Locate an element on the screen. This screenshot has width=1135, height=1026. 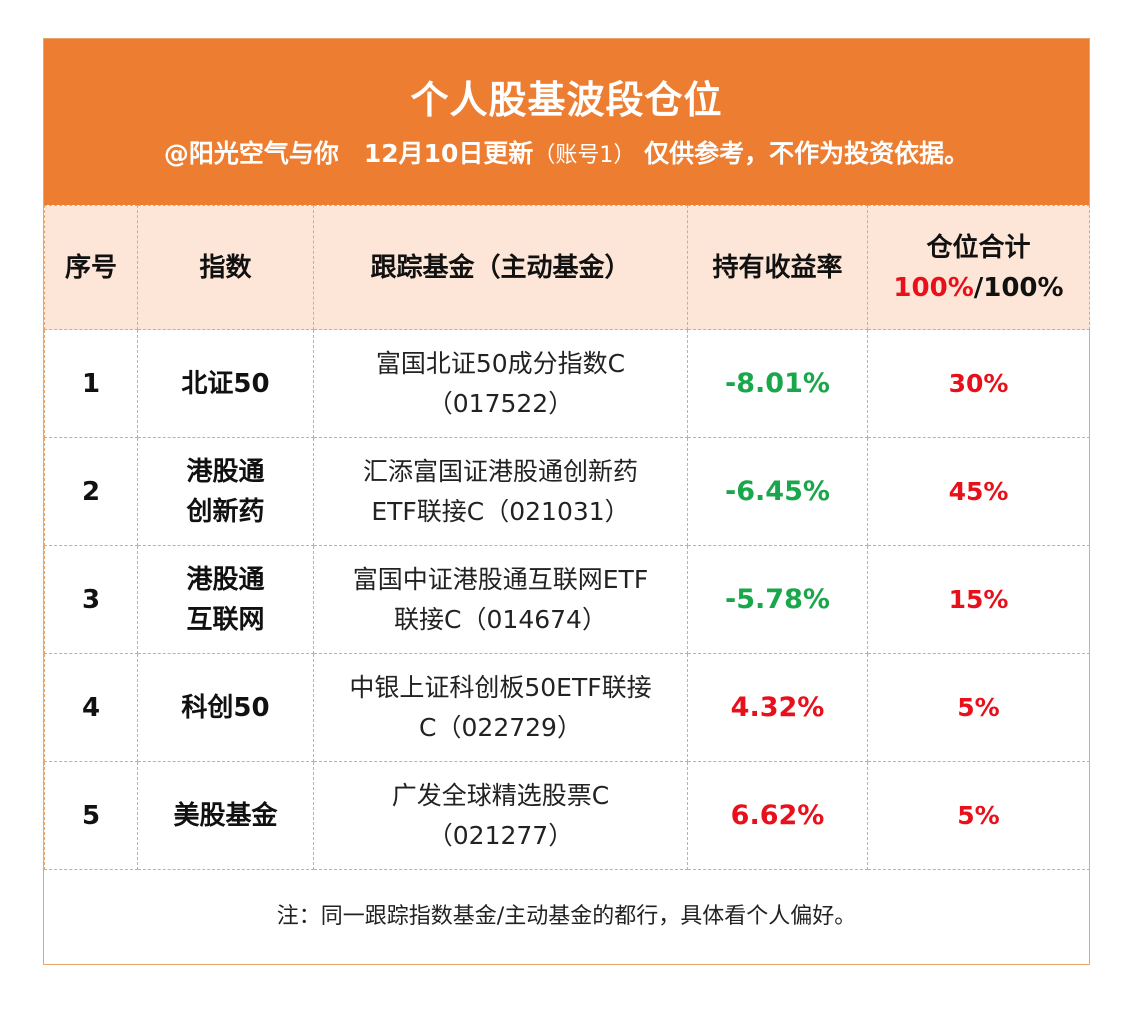
page-title: 个人股基波段仓位 is located at coordinates (566, 100).